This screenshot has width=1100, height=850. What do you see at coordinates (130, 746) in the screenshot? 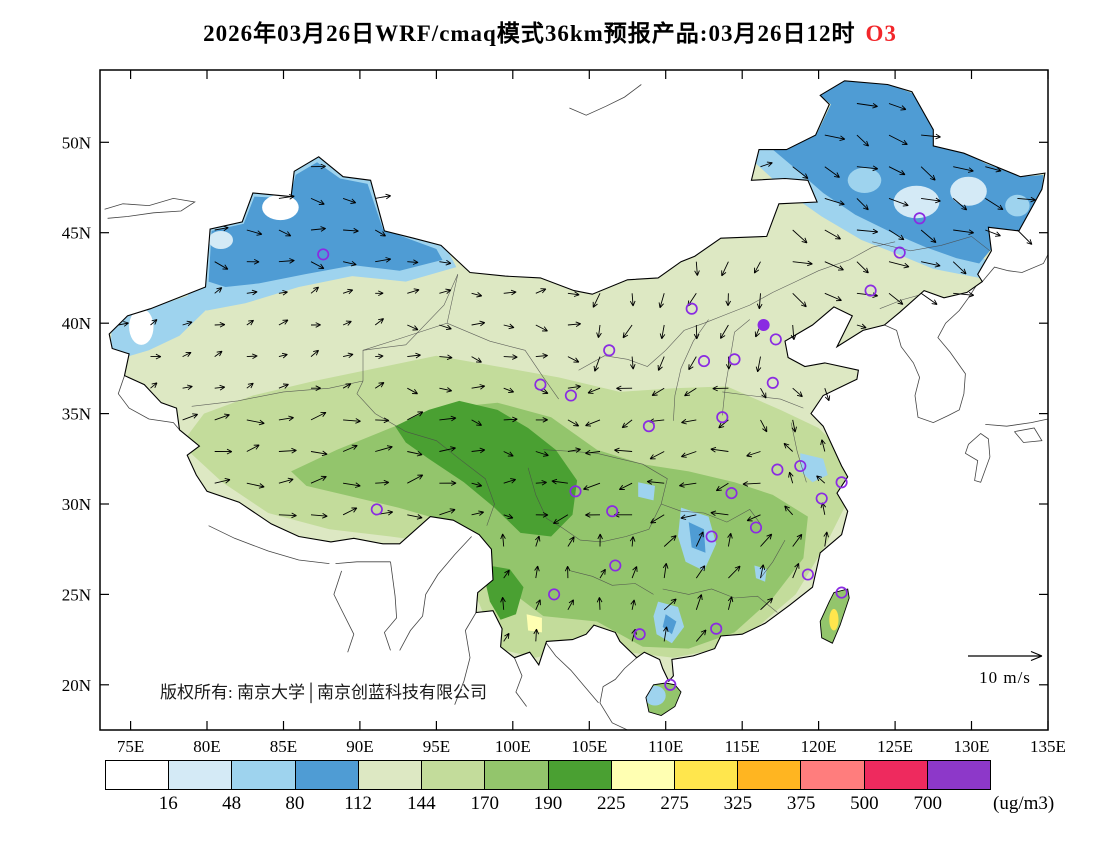
I see `lon-tick-label: 75E` at bounding box center [130, 746].